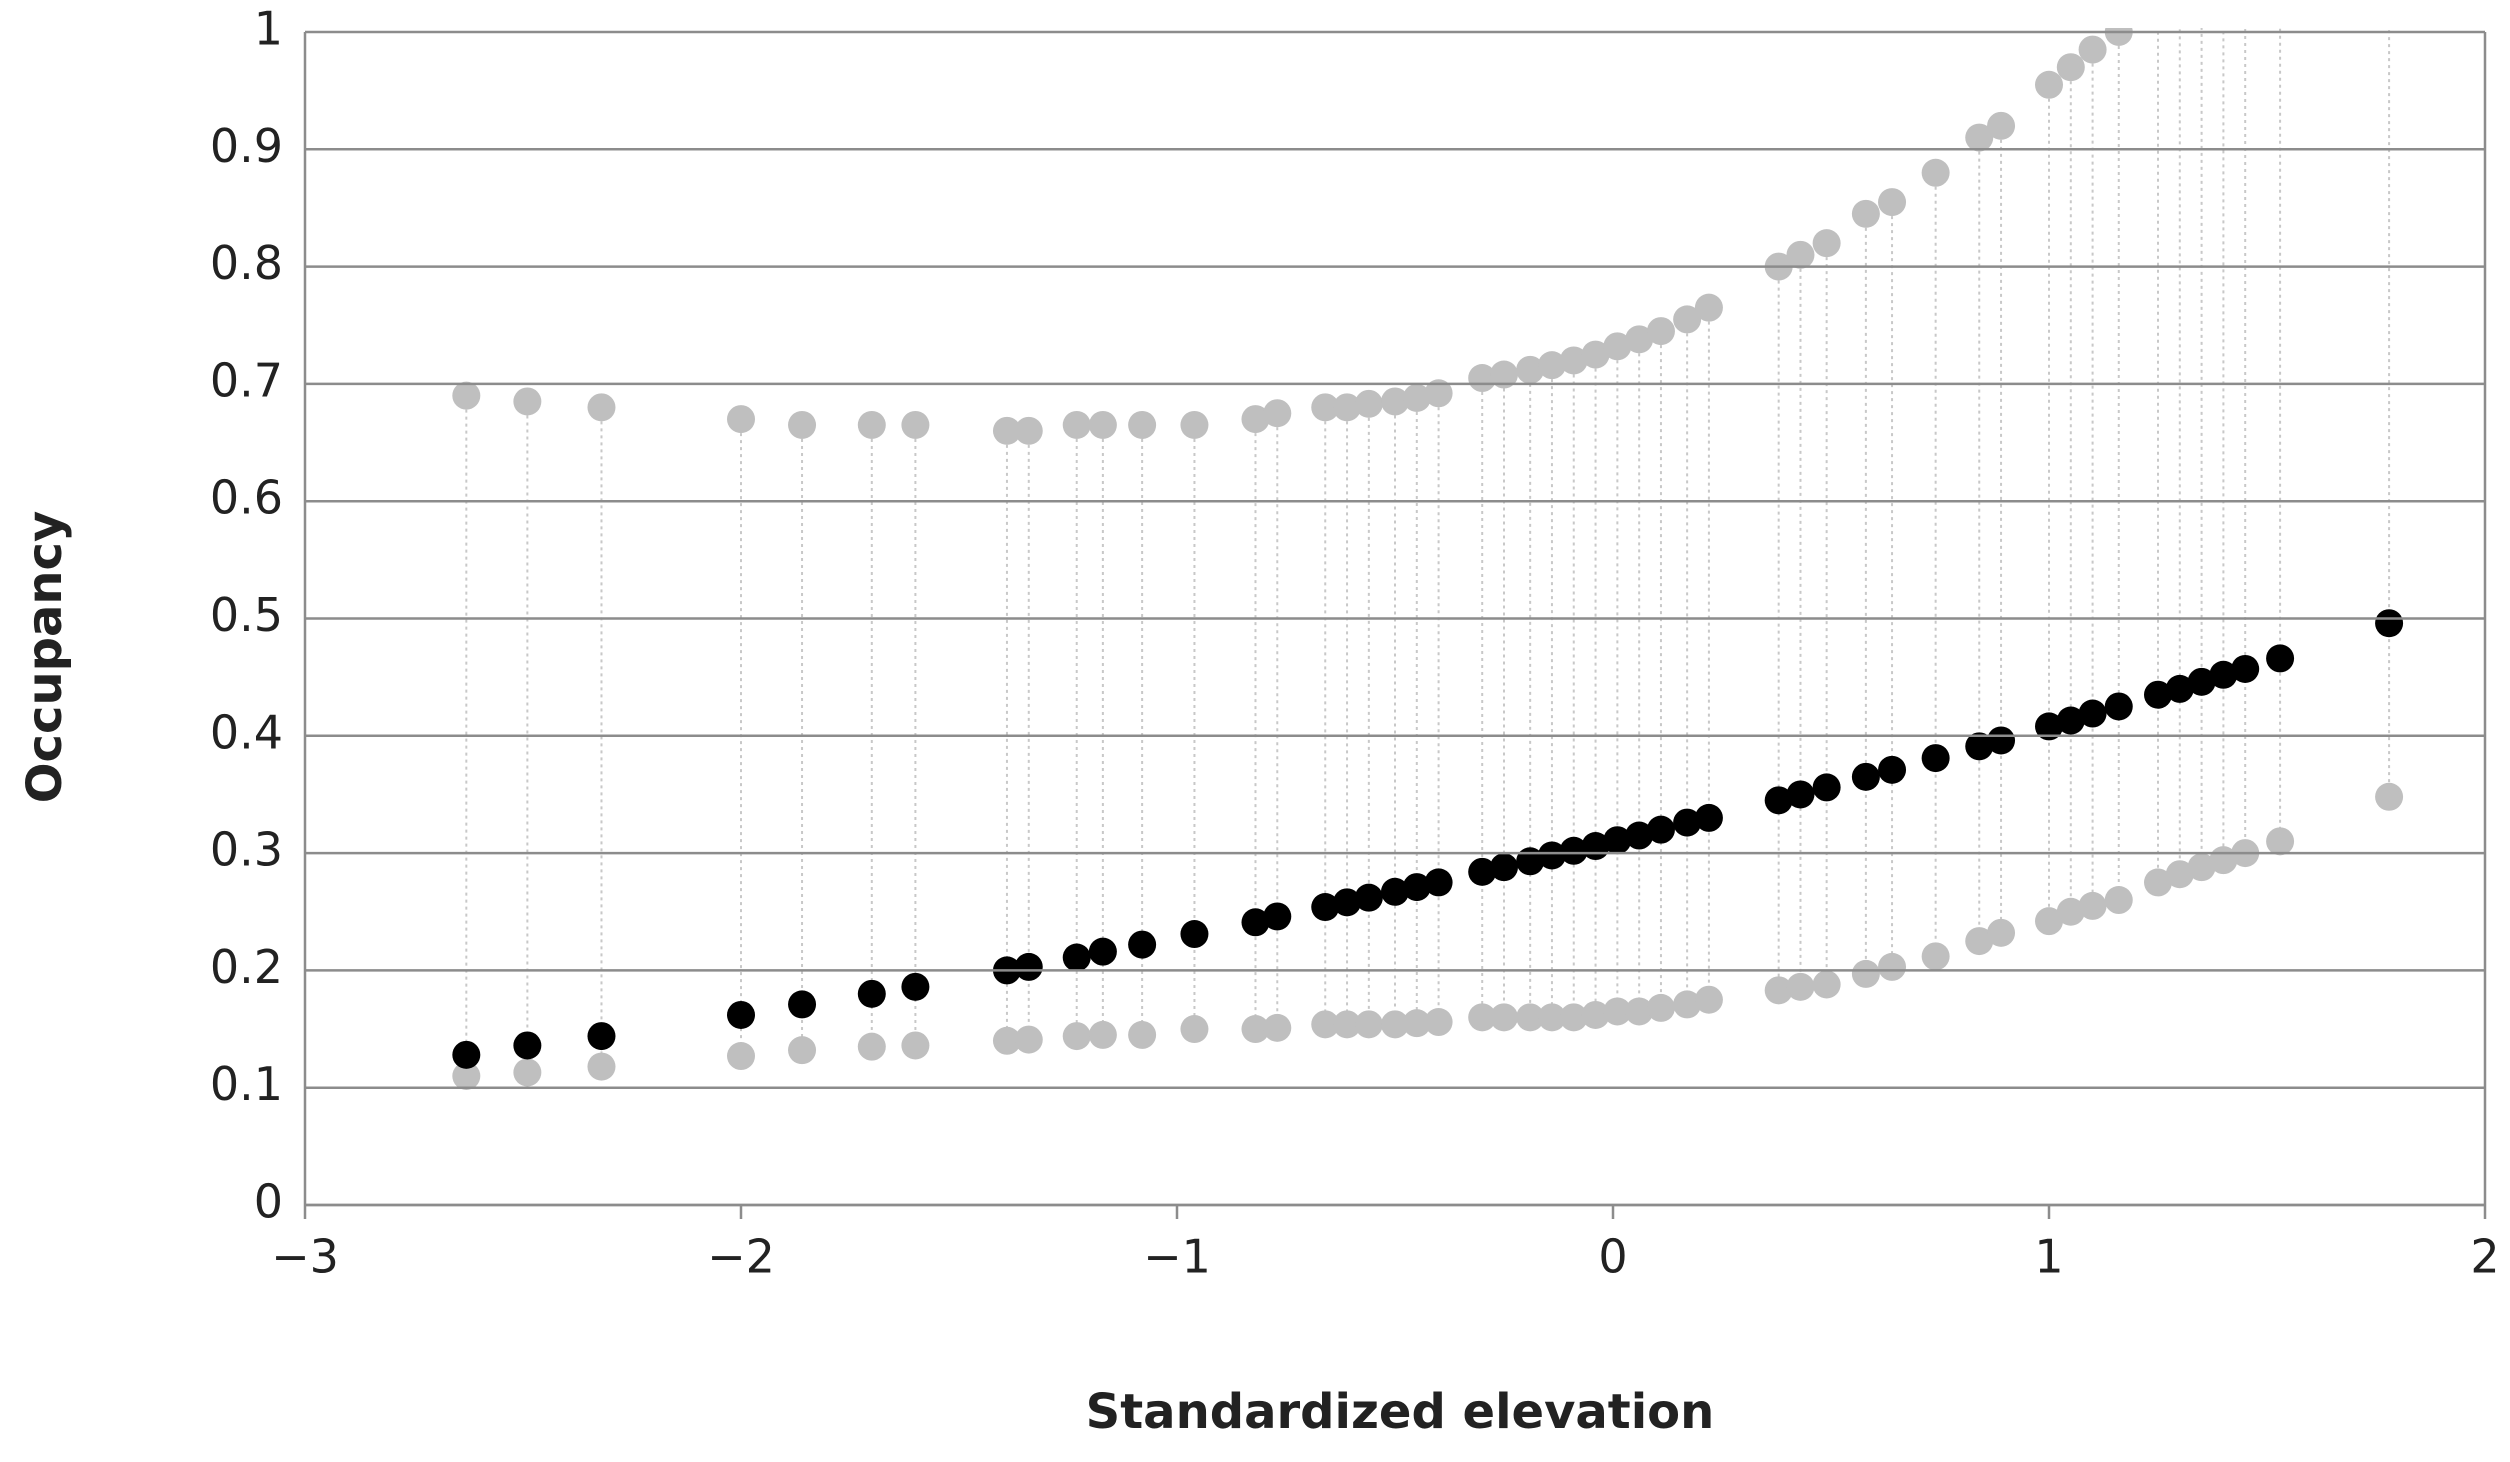  I want to click on x-tick-label: 0, so click(1612, 1257).